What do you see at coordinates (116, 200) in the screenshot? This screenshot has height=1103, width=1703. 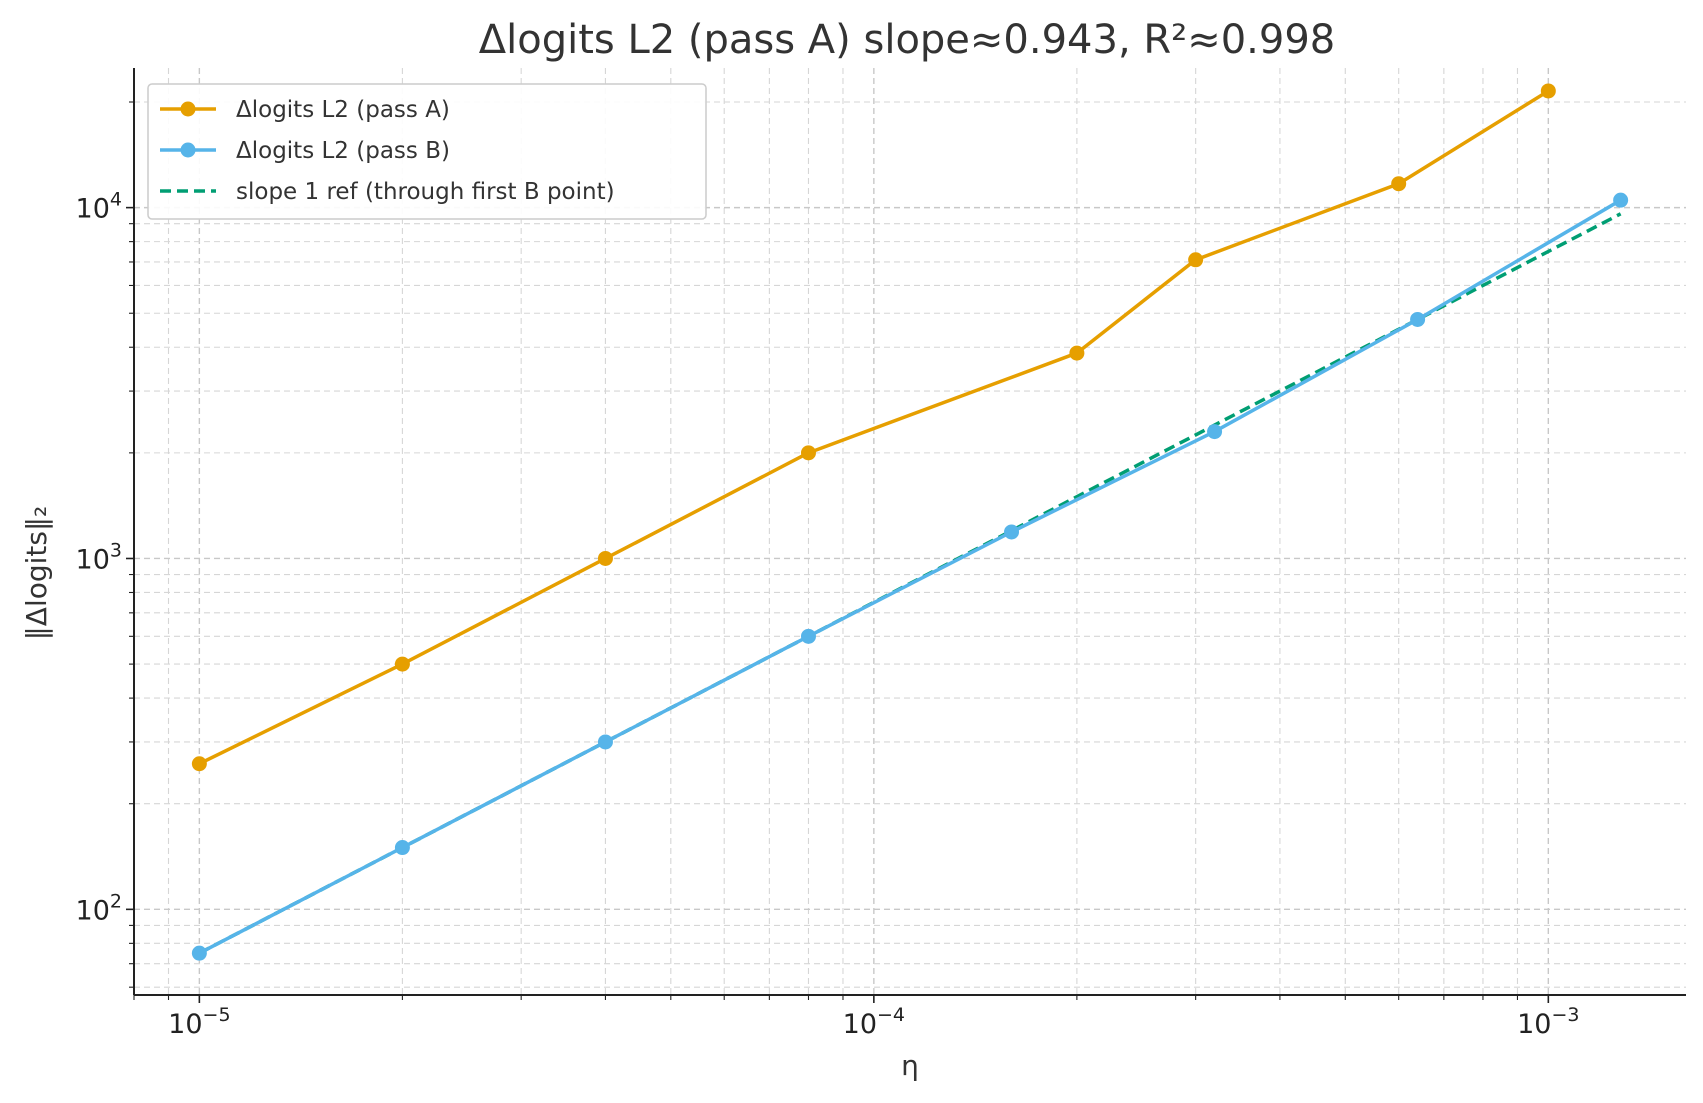 I see `y-tick-exponent: 4` at bounding box center [116, 200].